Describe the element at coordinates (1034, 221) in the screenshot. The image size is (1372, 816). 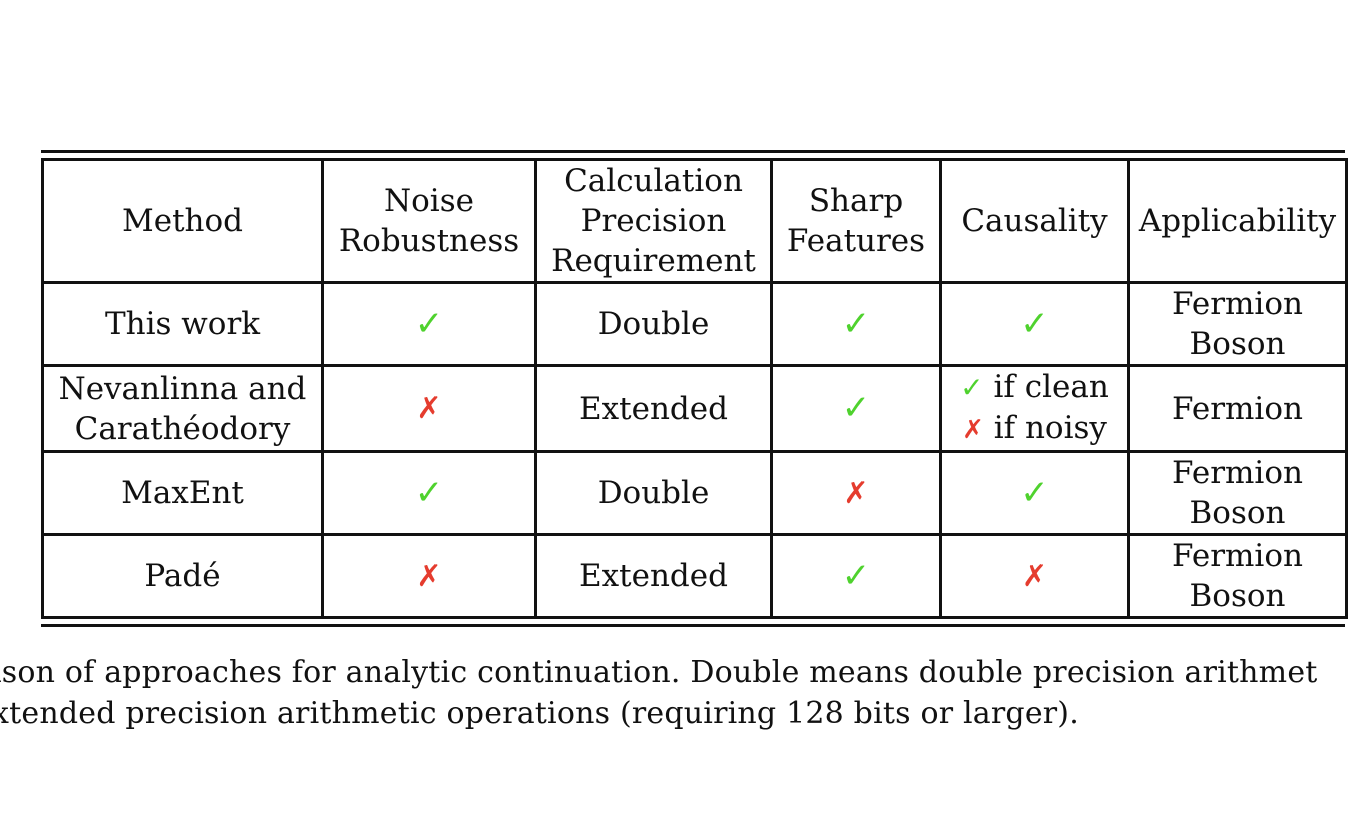
I see `header-causality: Causality` at that location.